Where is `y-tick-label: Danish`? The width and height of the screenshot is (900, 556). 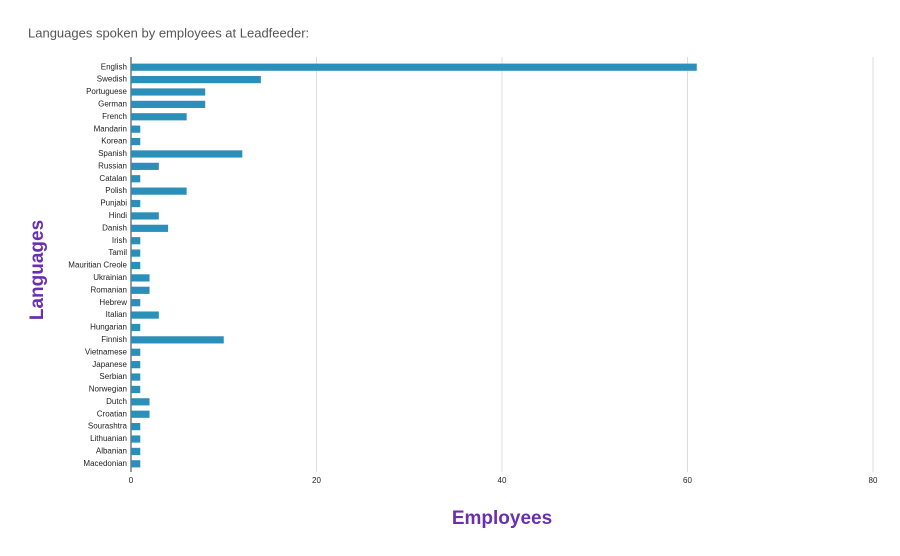 y-tick-label: Danish is located at coordinates (114, 227).